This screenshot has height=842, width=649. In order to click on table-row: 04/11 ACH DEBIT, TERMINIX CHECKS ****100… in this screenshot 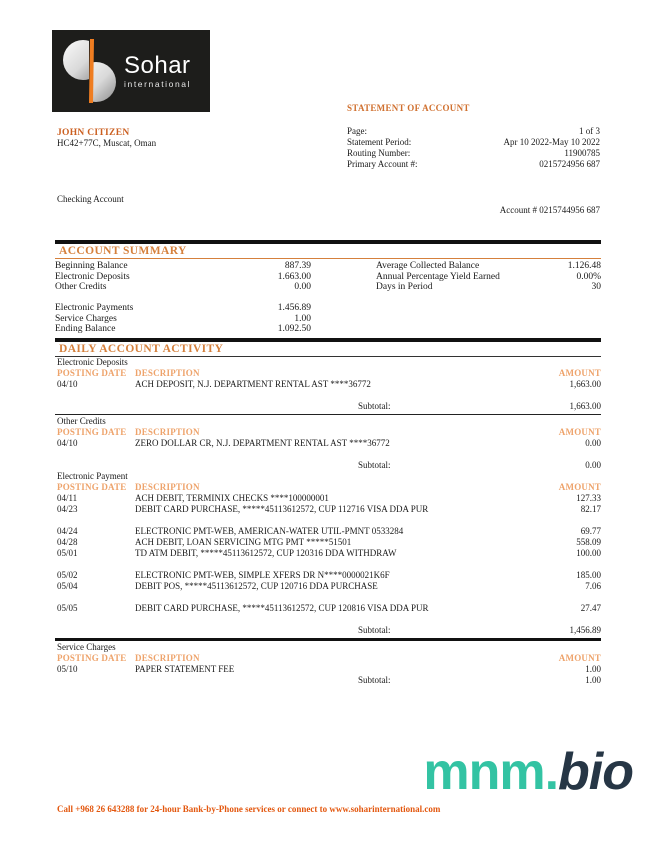, I will do `click(328, 498)`.